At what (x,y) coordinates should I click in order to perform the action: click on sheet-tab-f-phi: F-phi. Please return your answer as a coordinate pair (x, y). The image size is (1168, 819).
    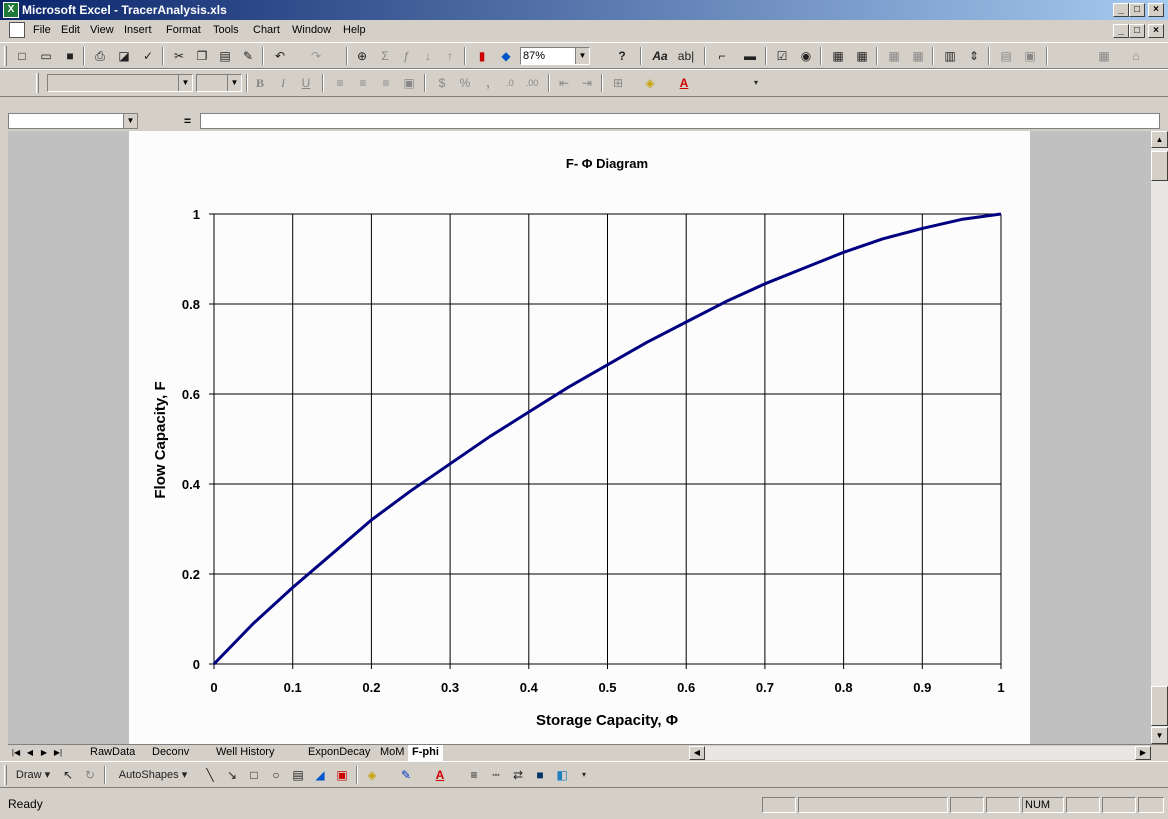
    Looking at the image, I should click on (425, 753).